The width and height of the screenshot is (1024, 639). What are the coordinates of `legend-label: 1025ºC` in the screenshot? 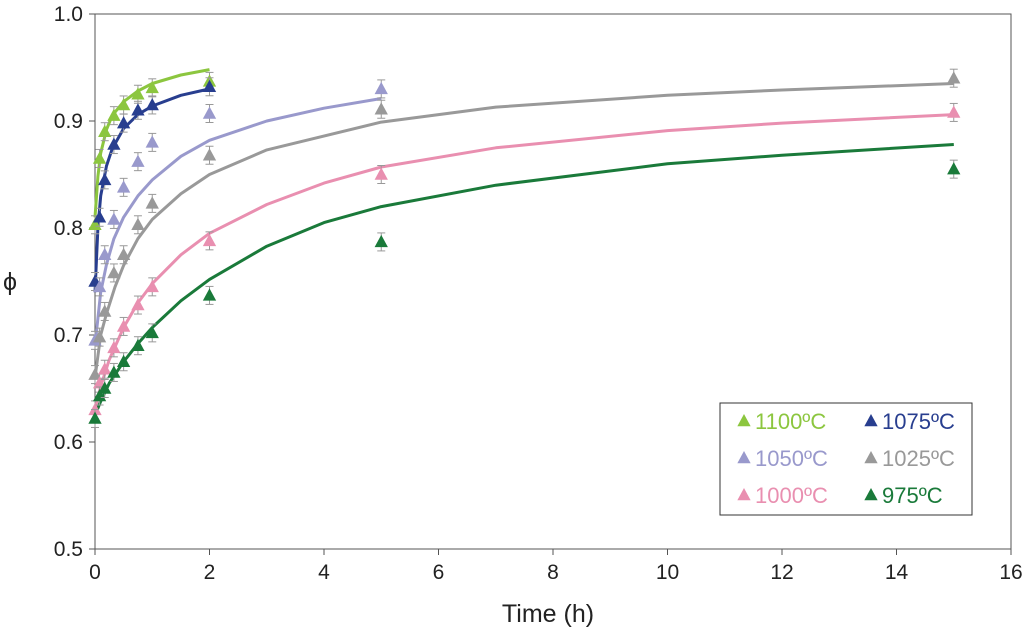 It's located at (918, 458).